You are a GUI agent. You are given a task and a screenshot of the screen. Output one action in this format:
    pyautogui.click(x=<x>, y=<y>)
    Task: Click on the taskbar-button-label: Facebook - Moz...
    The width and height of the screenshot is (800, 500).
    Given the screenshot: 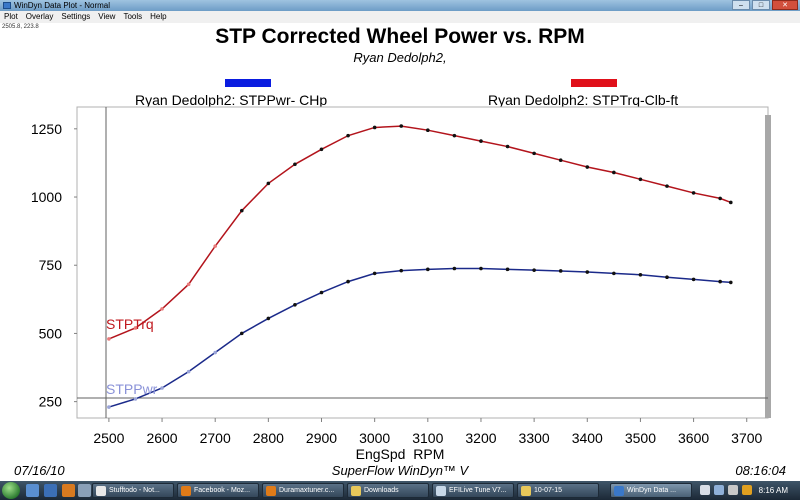 What is the action you would take?
    pyautogui.click(x=222, y=490)
    